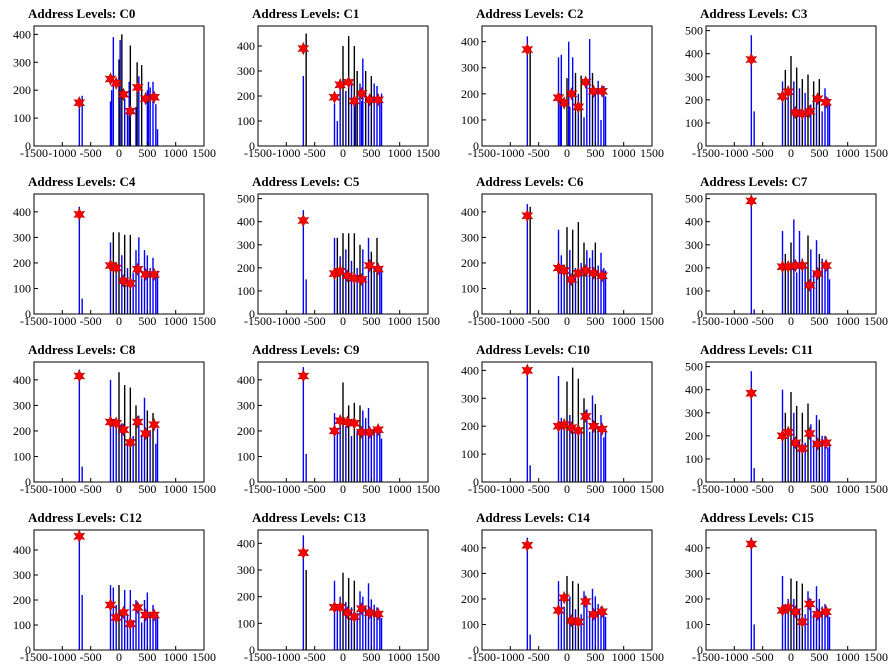 This screenshot has height=672, width=896. Describe the element at coordinates (533, 517) in the screenshot. I see `chart-title: Address Levels: C14` at that location.